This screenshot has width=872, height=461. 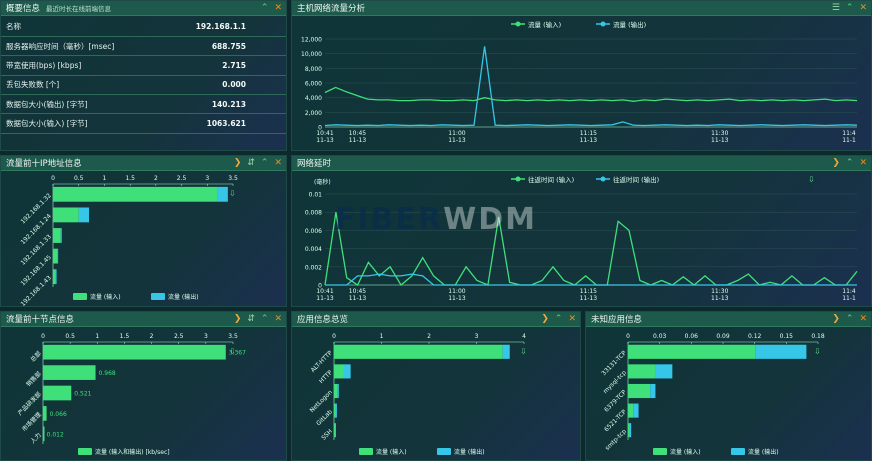 I want to click on panel-title: 概要信息, so click(x=23, y=9).